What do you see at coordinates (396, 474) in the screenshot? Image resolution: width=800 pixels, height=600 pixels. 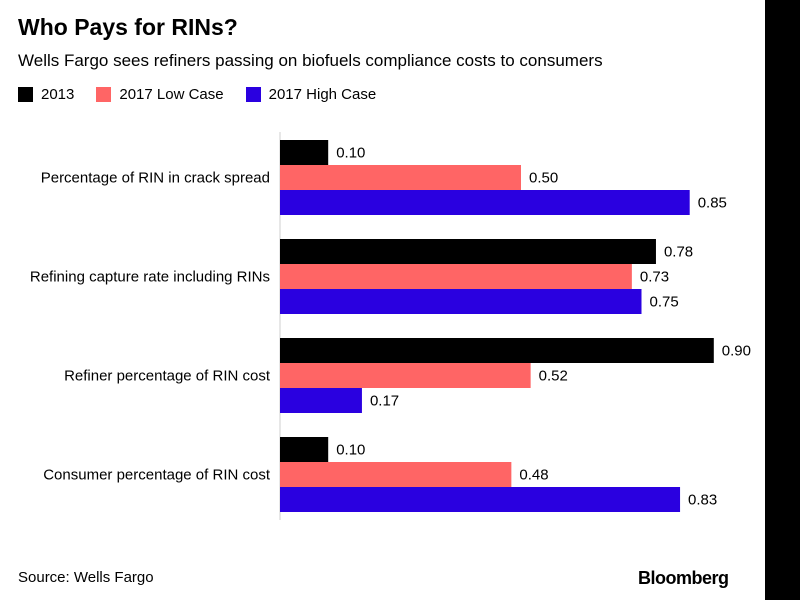 I see `bar-consumer-cost-2017-low` at bounding box center [396, 474].